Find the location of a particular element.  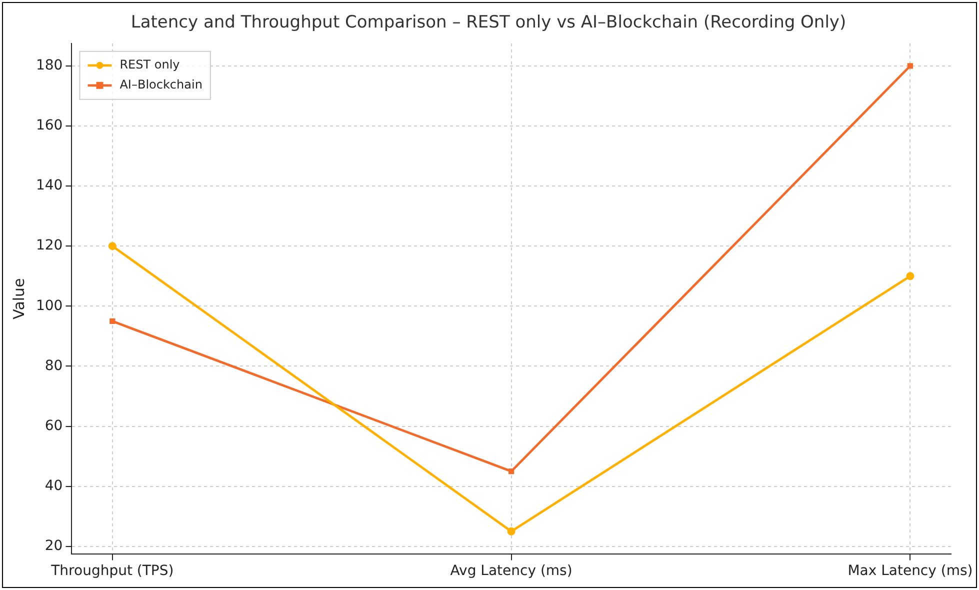

y-tick-label: 140 is located at coordinates (49, 186).